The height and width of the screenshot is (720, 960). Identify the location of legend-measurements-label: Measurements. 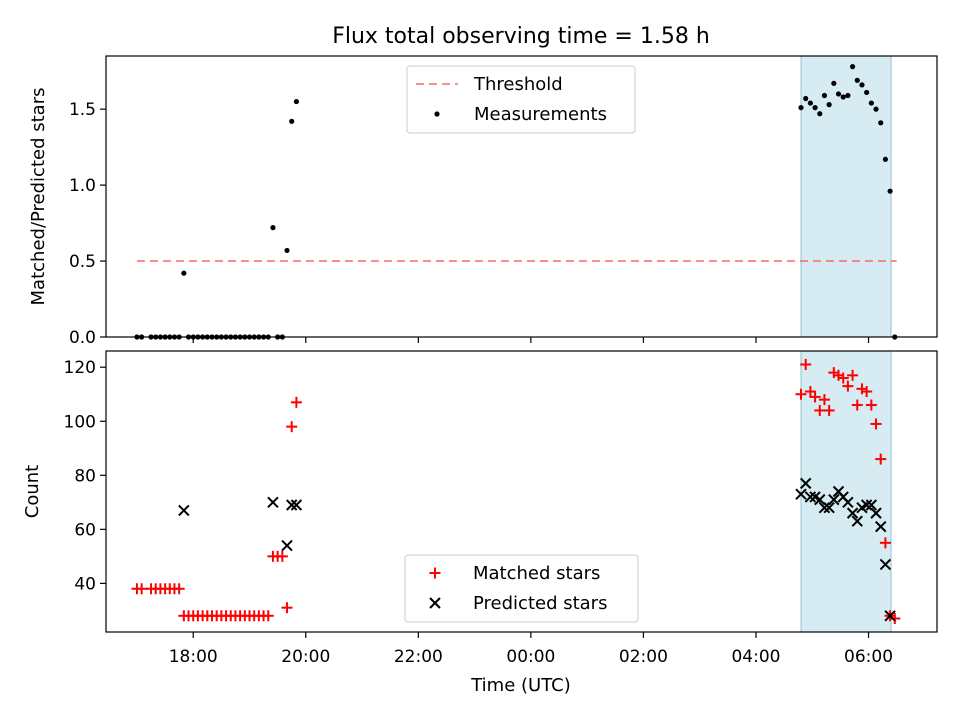
(540, 114).